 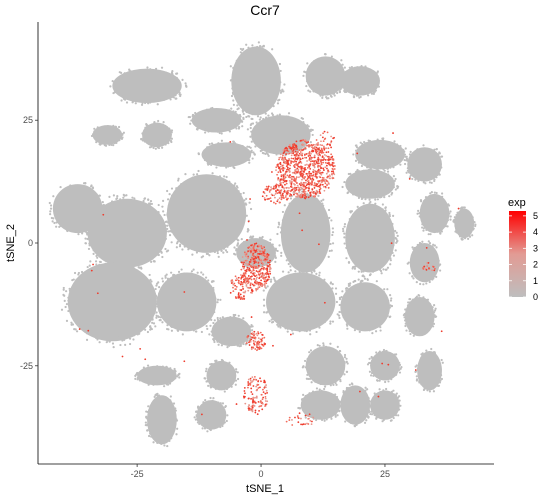 What do you see at coordinates (535, 265) in the screenshot?
I see `legend-tick-label: 2` at bounding box center [535, 265].